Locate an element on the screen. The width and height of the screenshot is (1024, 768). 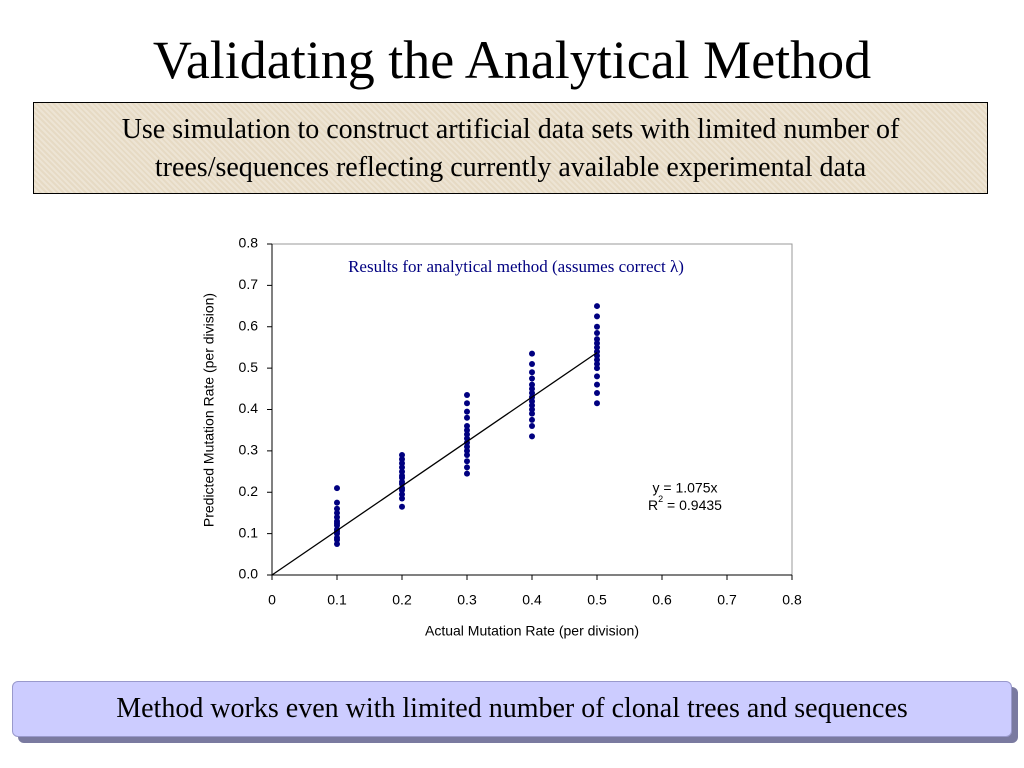
y-tick-label: 0.6 is located at coordinates (249, 325).